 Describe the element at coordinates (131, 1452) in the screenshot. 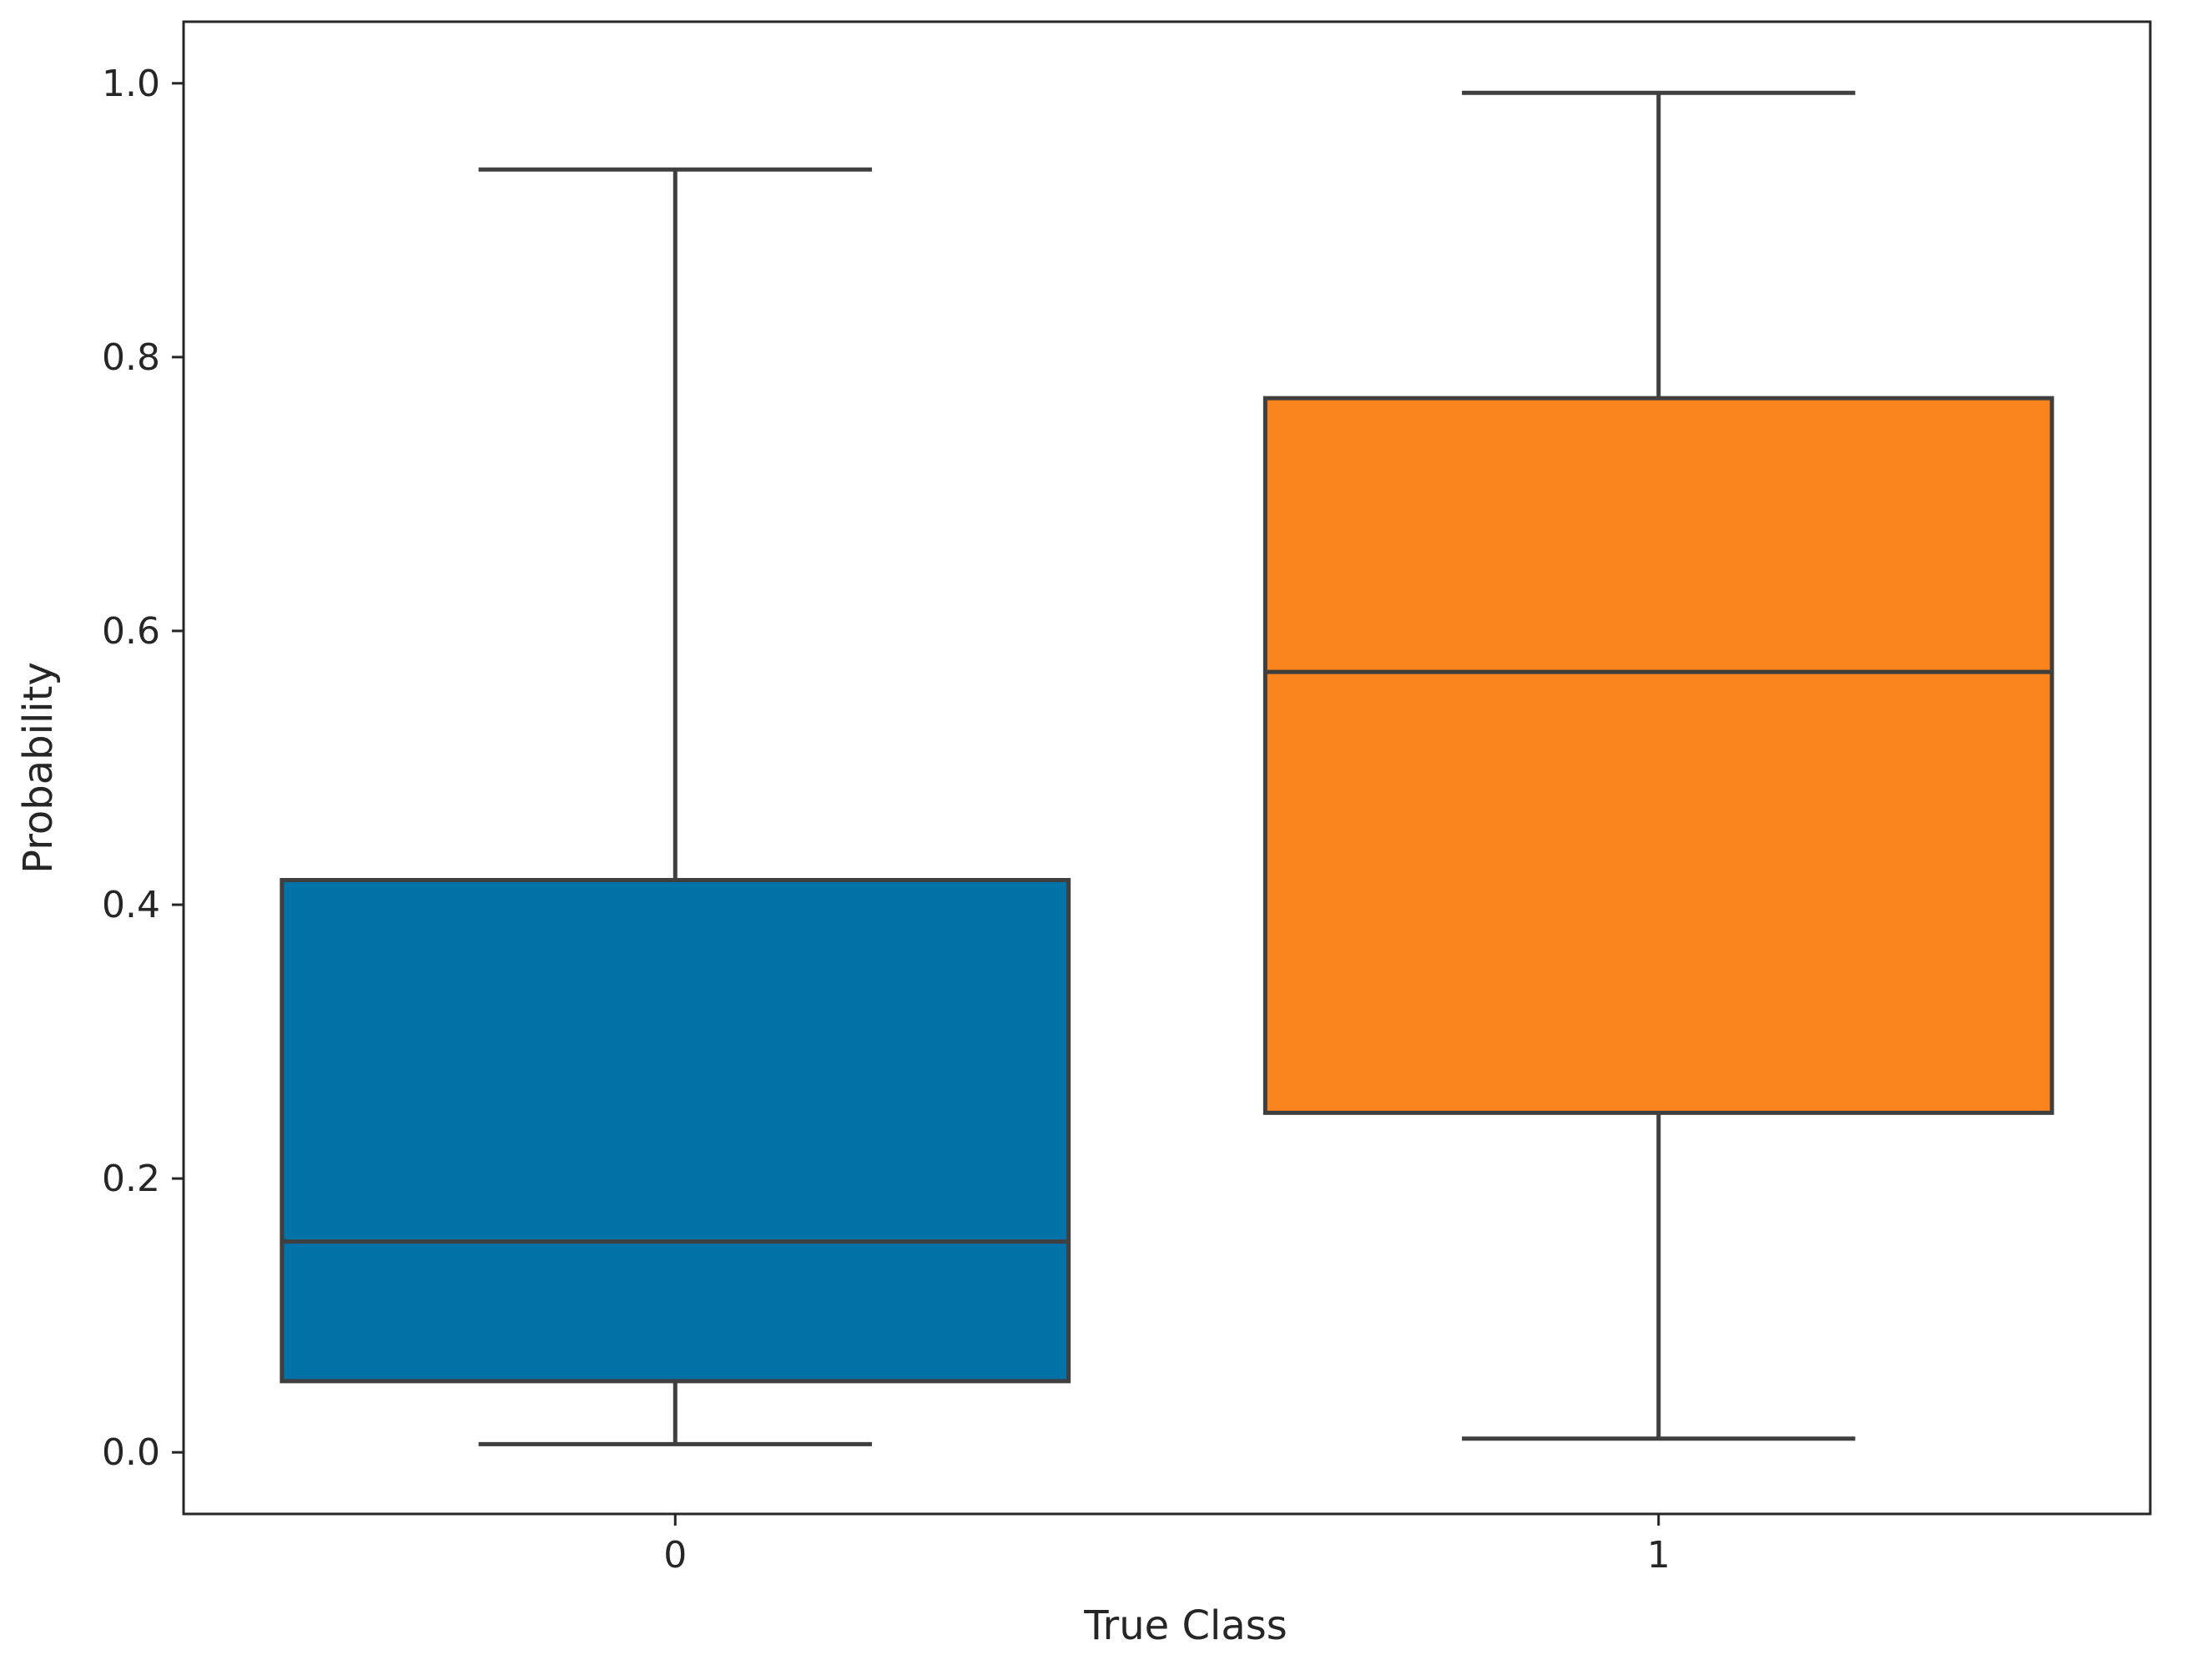

I see `y-tick-label: 0.0` at that location.